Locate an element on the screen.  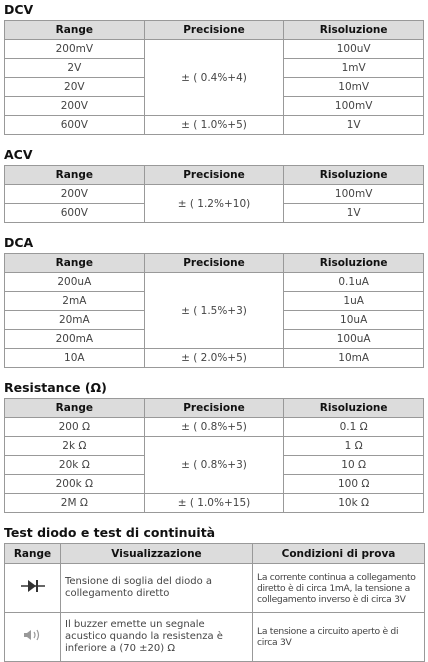
resolution-cell: 1uA is located at coordinates (353, 301).